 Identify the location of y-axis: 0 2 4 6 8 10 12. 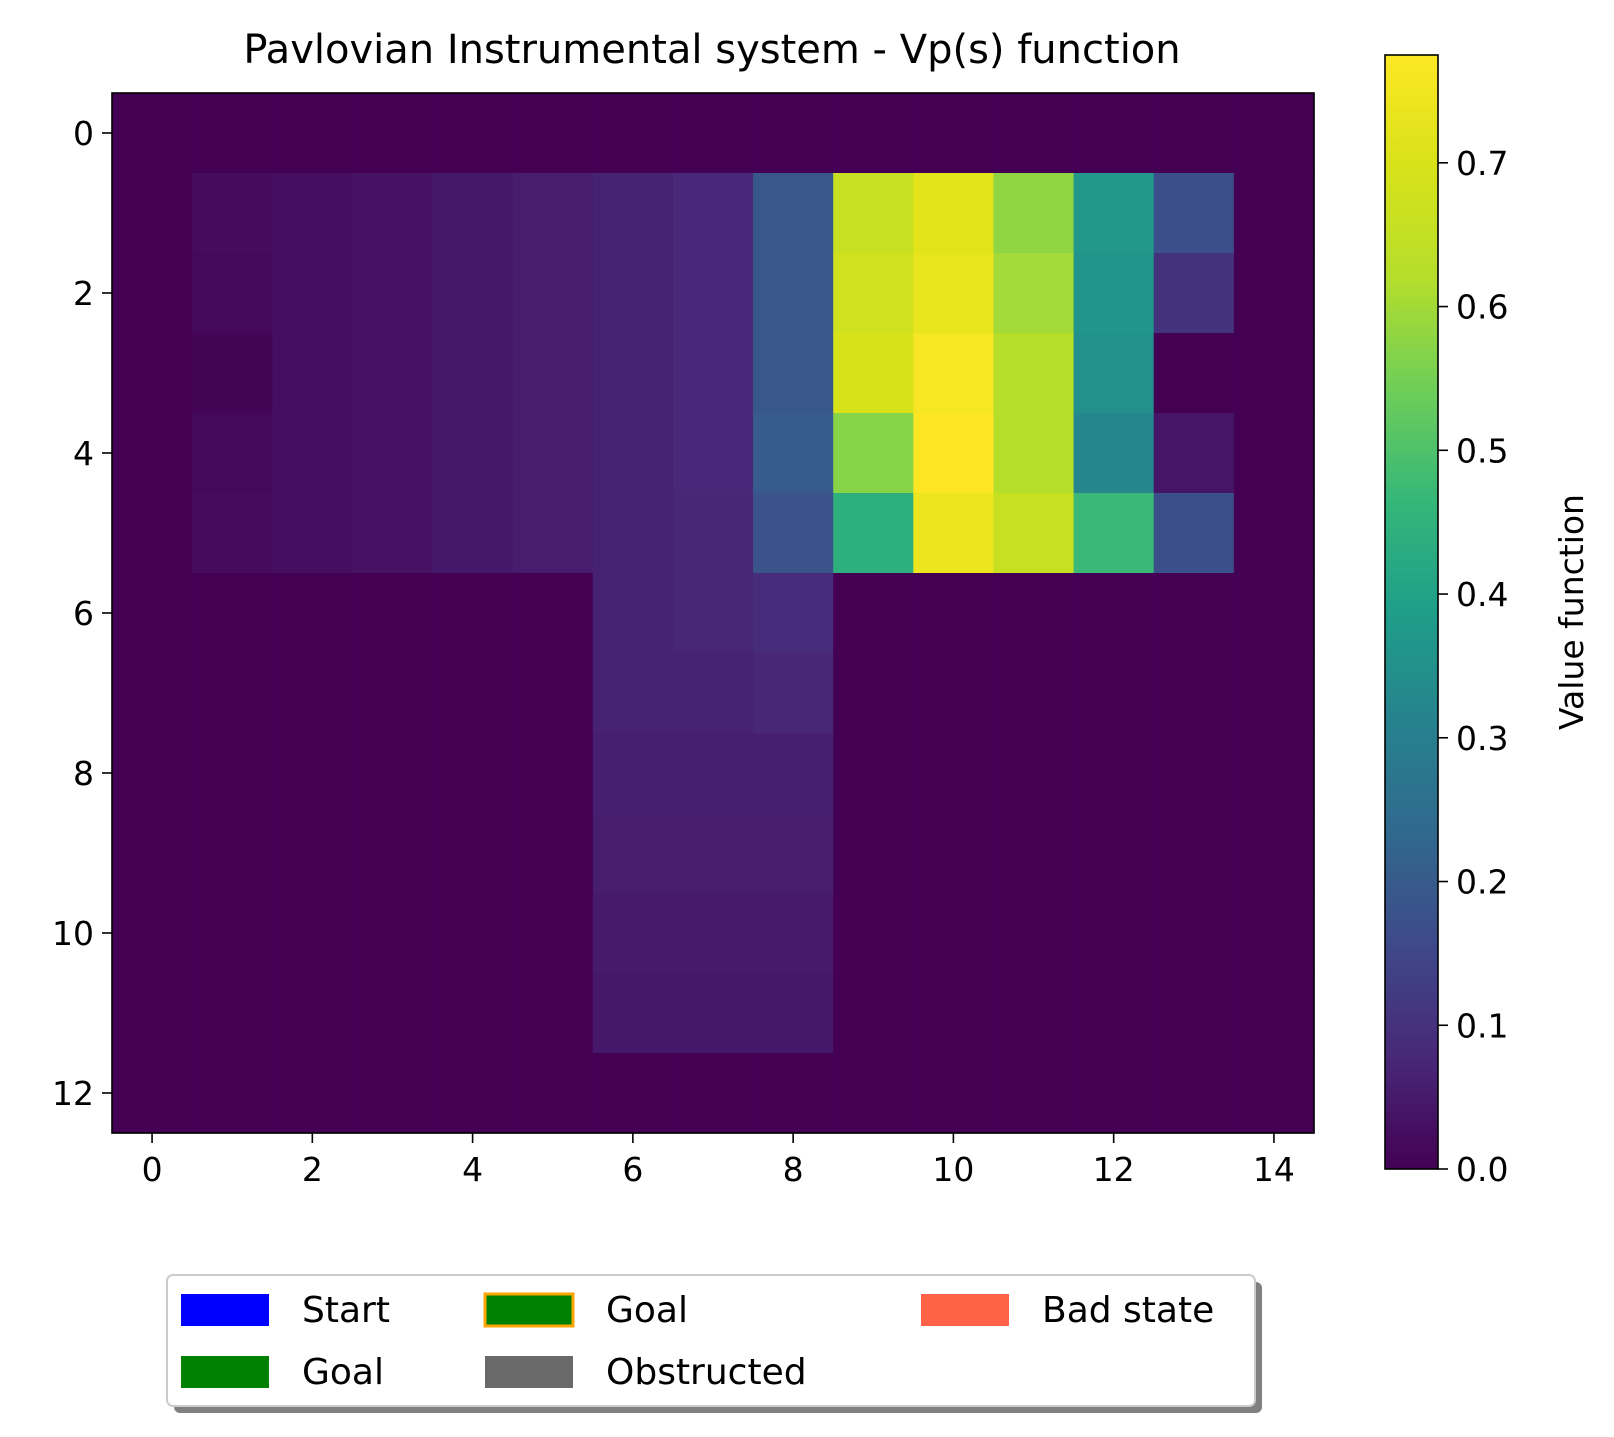
(82, 613).